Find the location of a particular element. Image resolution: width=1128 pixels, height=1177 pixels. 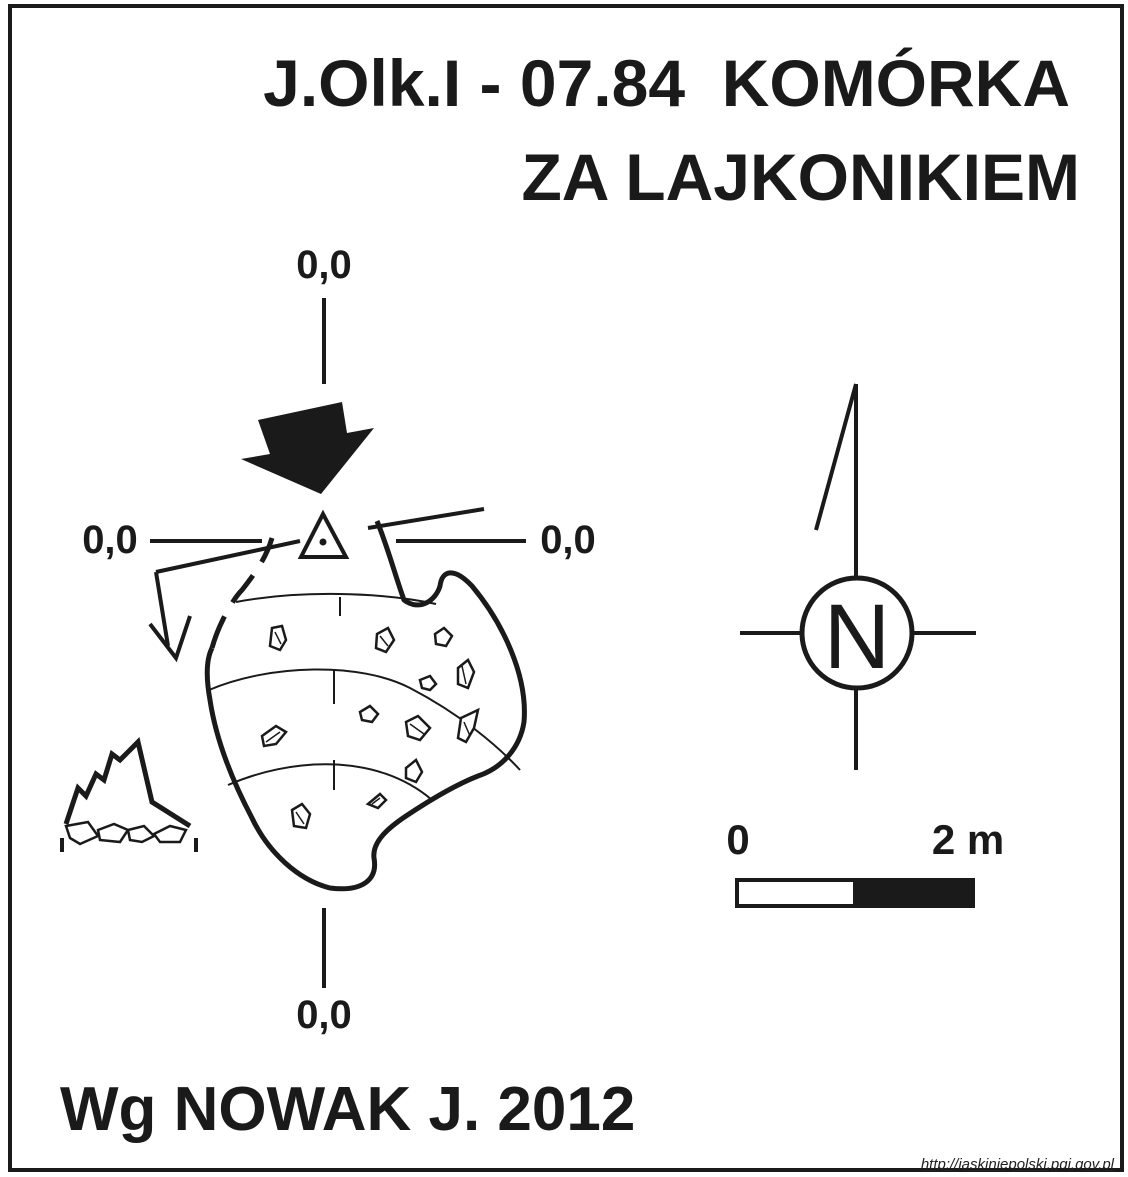

source-url-link: http://jaskiniepolski.pgi.gov.pl is located at coordinates (1018, 1164).